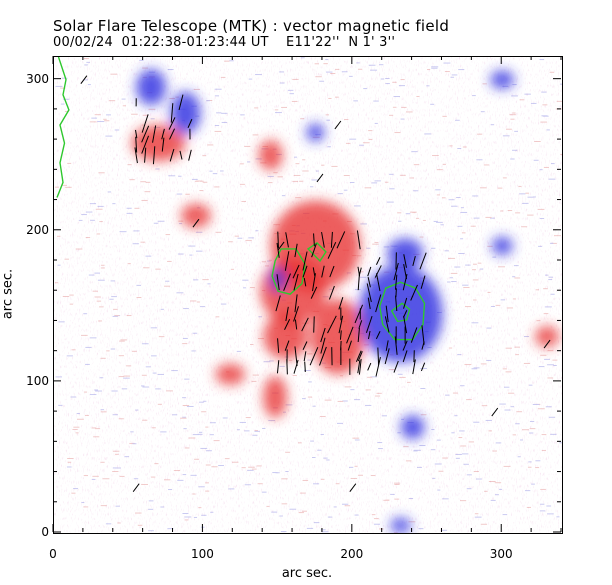 This screenshot has height=585, width=612. Describe the element at coordinates (307, 573) in the screenshot. I see `x-axis-label: arc sec.` at that location.